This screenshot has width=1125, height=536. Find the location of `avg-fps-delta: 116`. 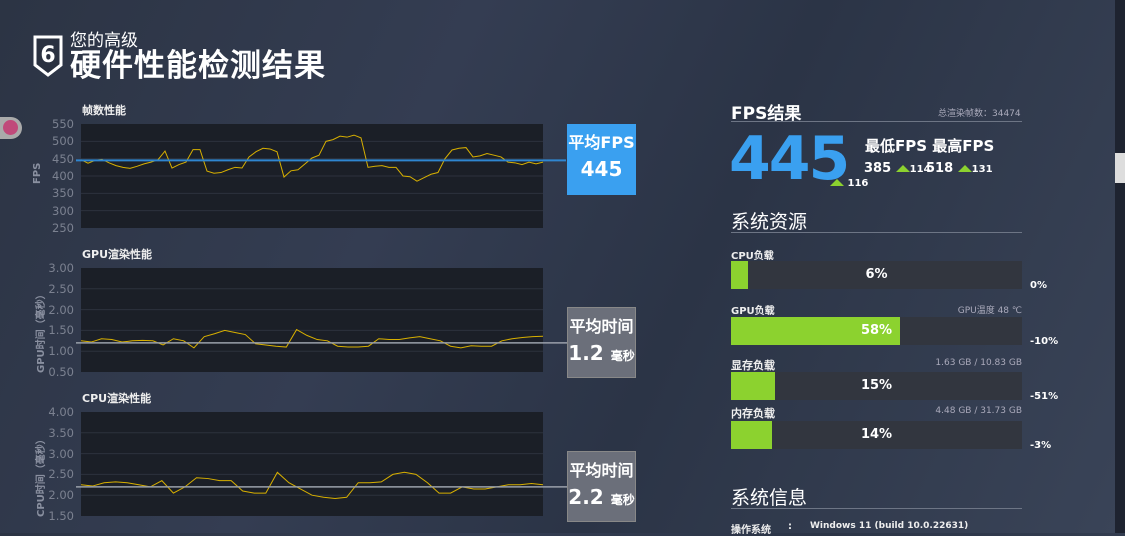

avg-fps-delta: 116 is located at coordinates (849, 183).